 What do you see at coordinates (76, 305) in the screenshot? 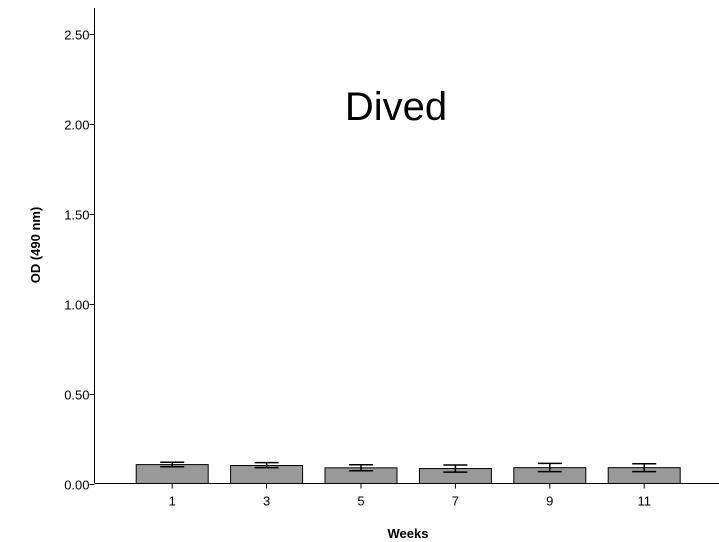
I see `y-tick-label: 1.00` at bounding box center [76, 305].